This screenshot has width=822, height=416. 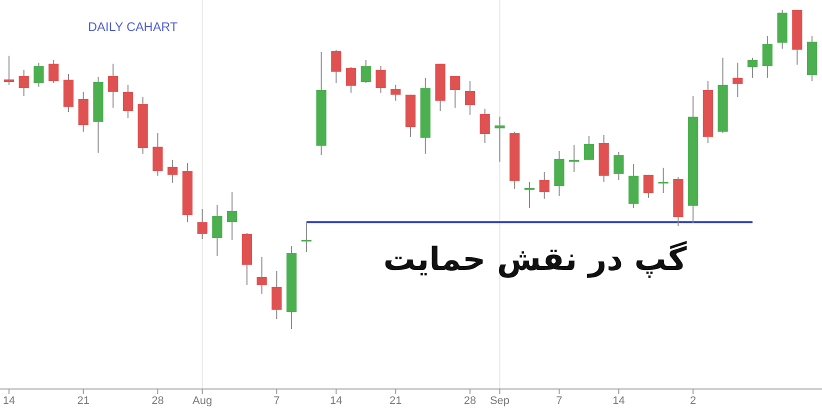 I want to click on annotation: گپ در نقش حمایت, so click(x=535, y=259).